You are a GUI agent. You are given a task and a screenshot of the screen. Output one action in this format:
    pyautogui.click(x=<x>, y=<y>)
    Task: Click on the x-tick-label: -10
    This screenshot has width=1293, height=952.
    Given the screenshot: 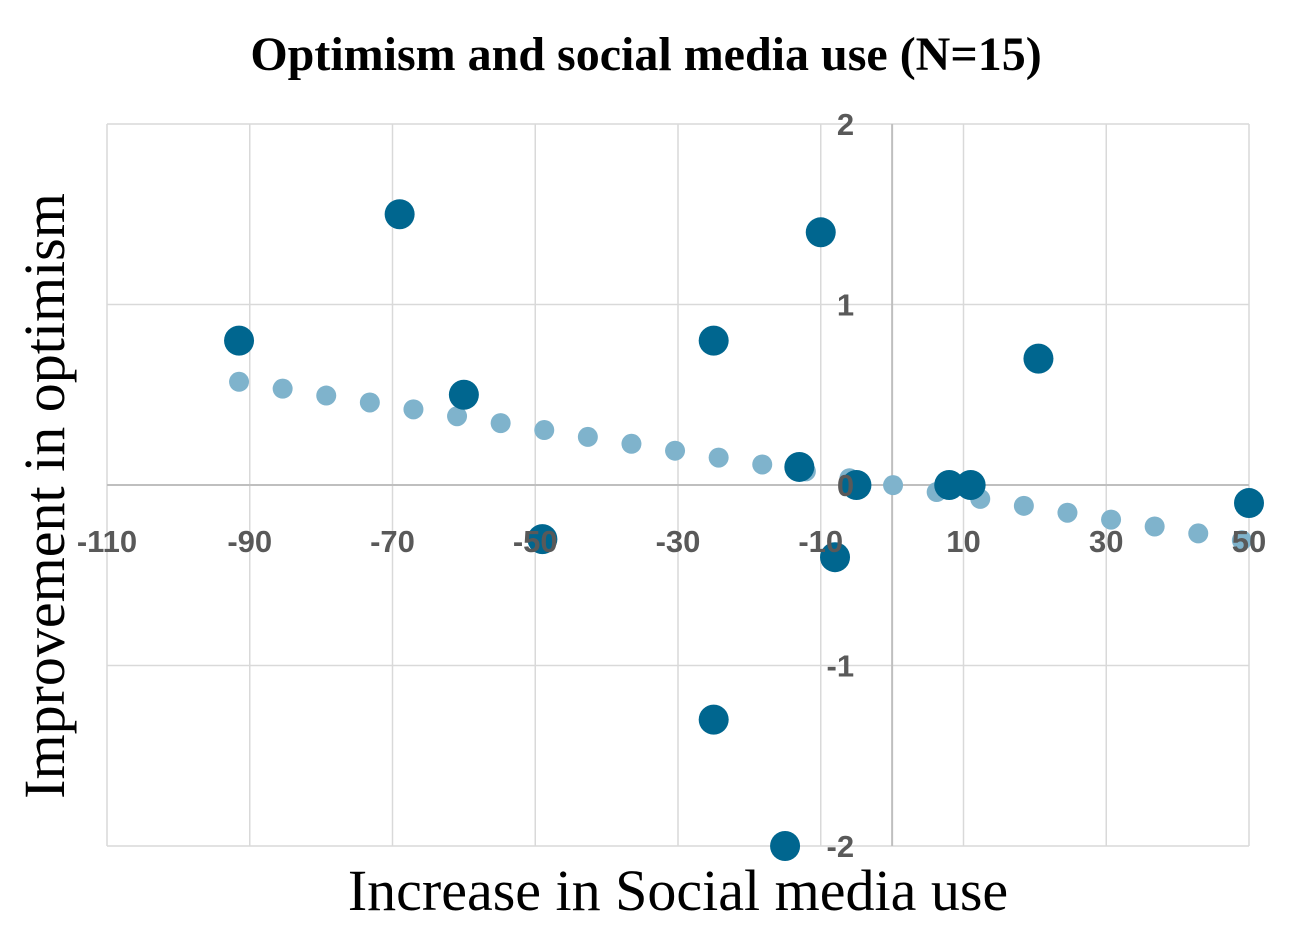 What is the action you would take?
    pyautogui.click(x=820, y=541)
    